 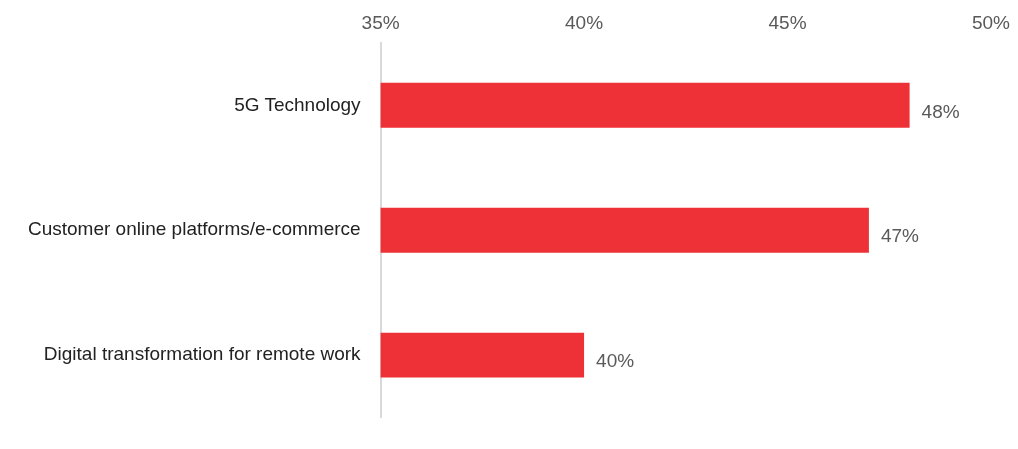 I want to click on x-tick-label: 35%, so click(x=380, y=22).